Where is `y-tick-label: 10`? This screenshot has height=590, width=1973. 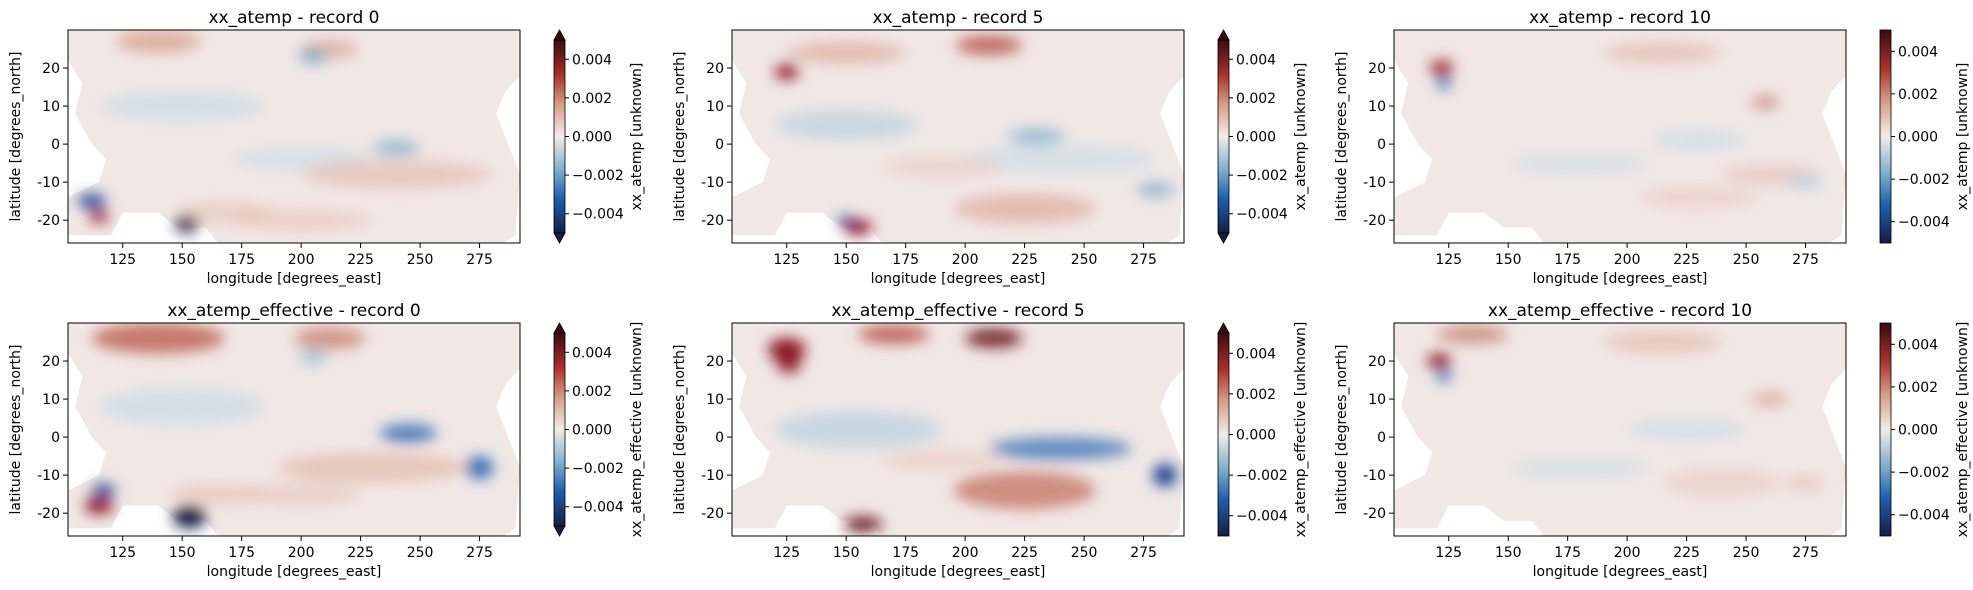
y-tick-label: 10 is located at coordinates (51, 400).